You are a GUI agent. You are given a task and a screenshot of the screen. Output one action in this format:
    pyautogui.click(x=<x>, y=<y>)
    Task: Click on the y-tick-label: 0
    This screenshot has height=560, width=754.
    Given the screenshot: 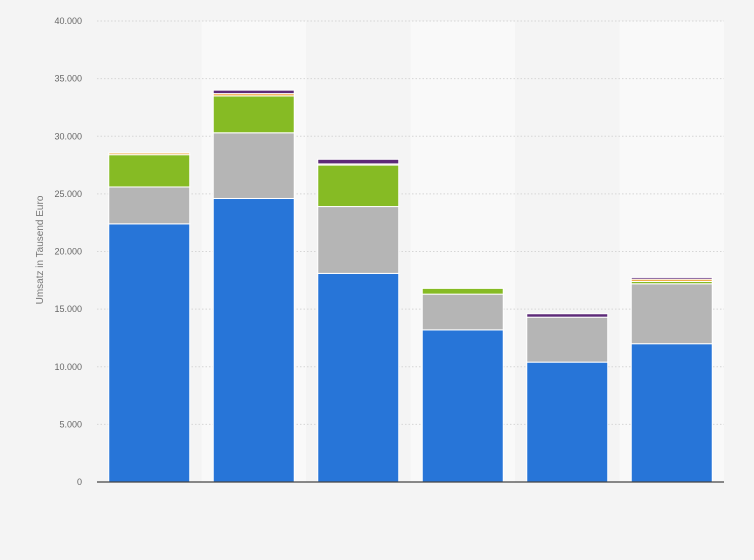 What is the action you would take?
    pyautogui.click(x=79, y=482)
    